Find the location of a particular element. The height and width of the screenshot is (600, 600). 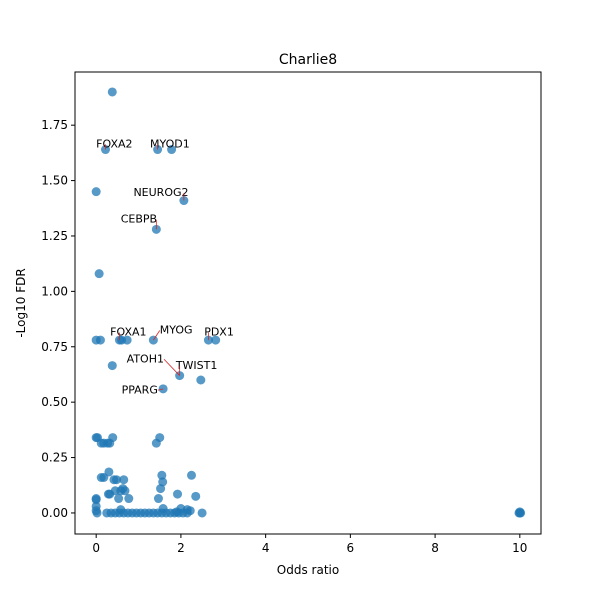

y-tick-label: 0.50 is located at coordinates (54, 402).